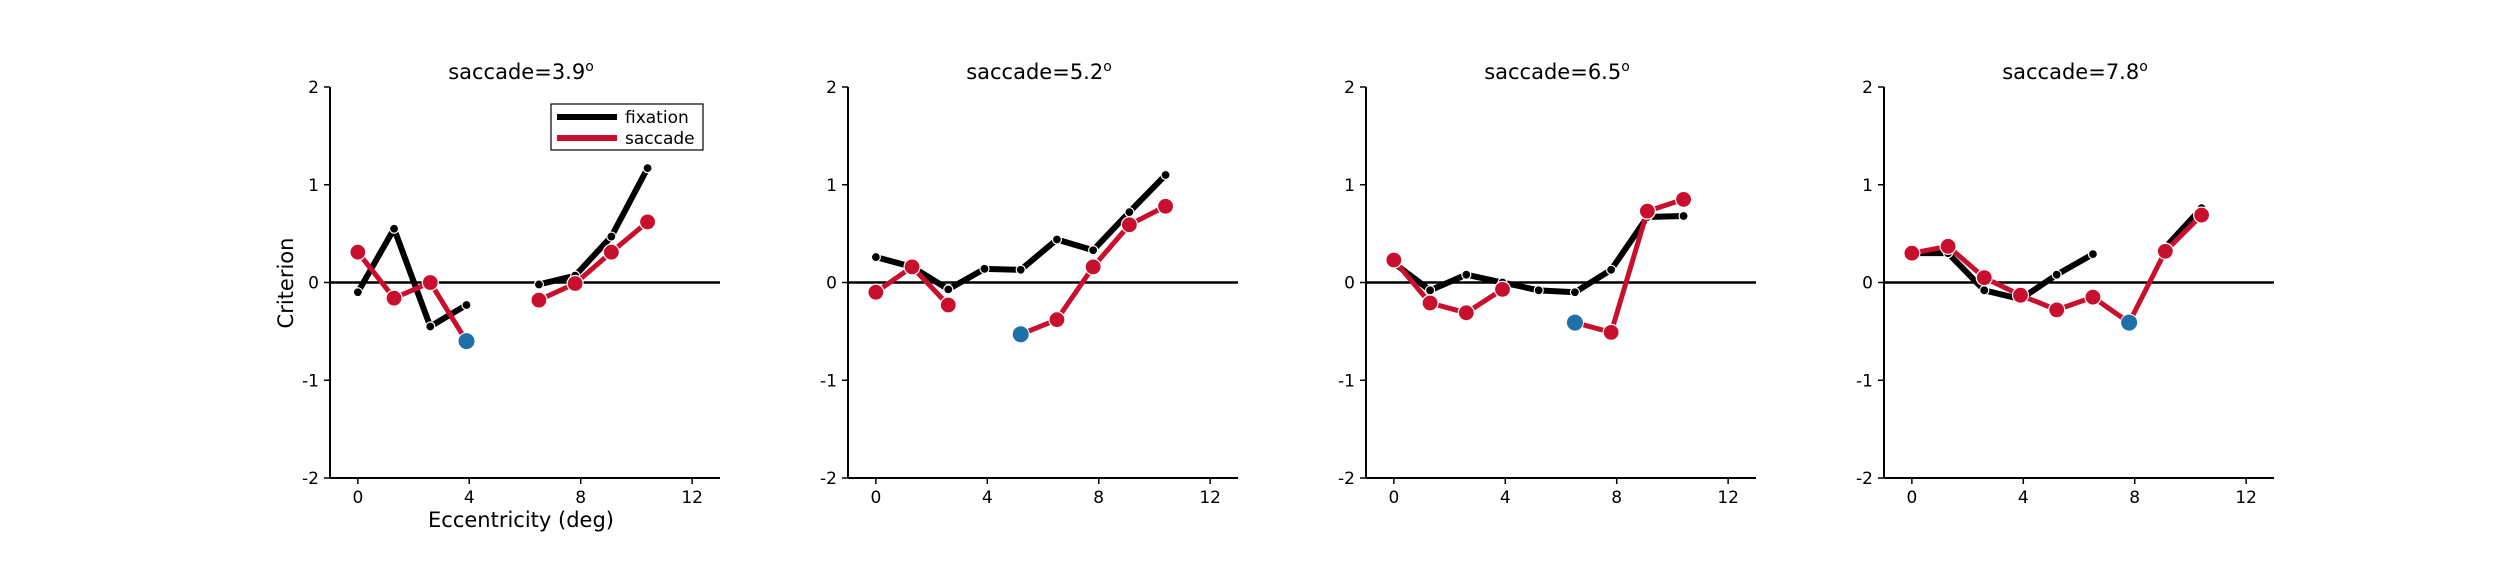 This screenshot has width=2495, height=583. I want to click on chart-title: saccade=3.9o, so click(521, 71).